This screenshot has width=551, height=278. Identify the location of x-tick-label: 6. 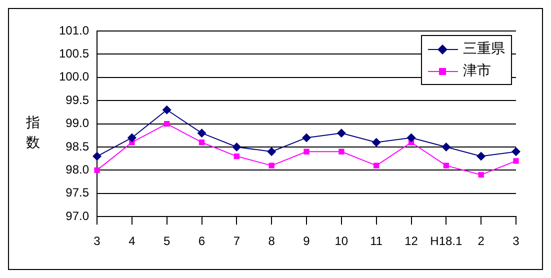
(202, 241).